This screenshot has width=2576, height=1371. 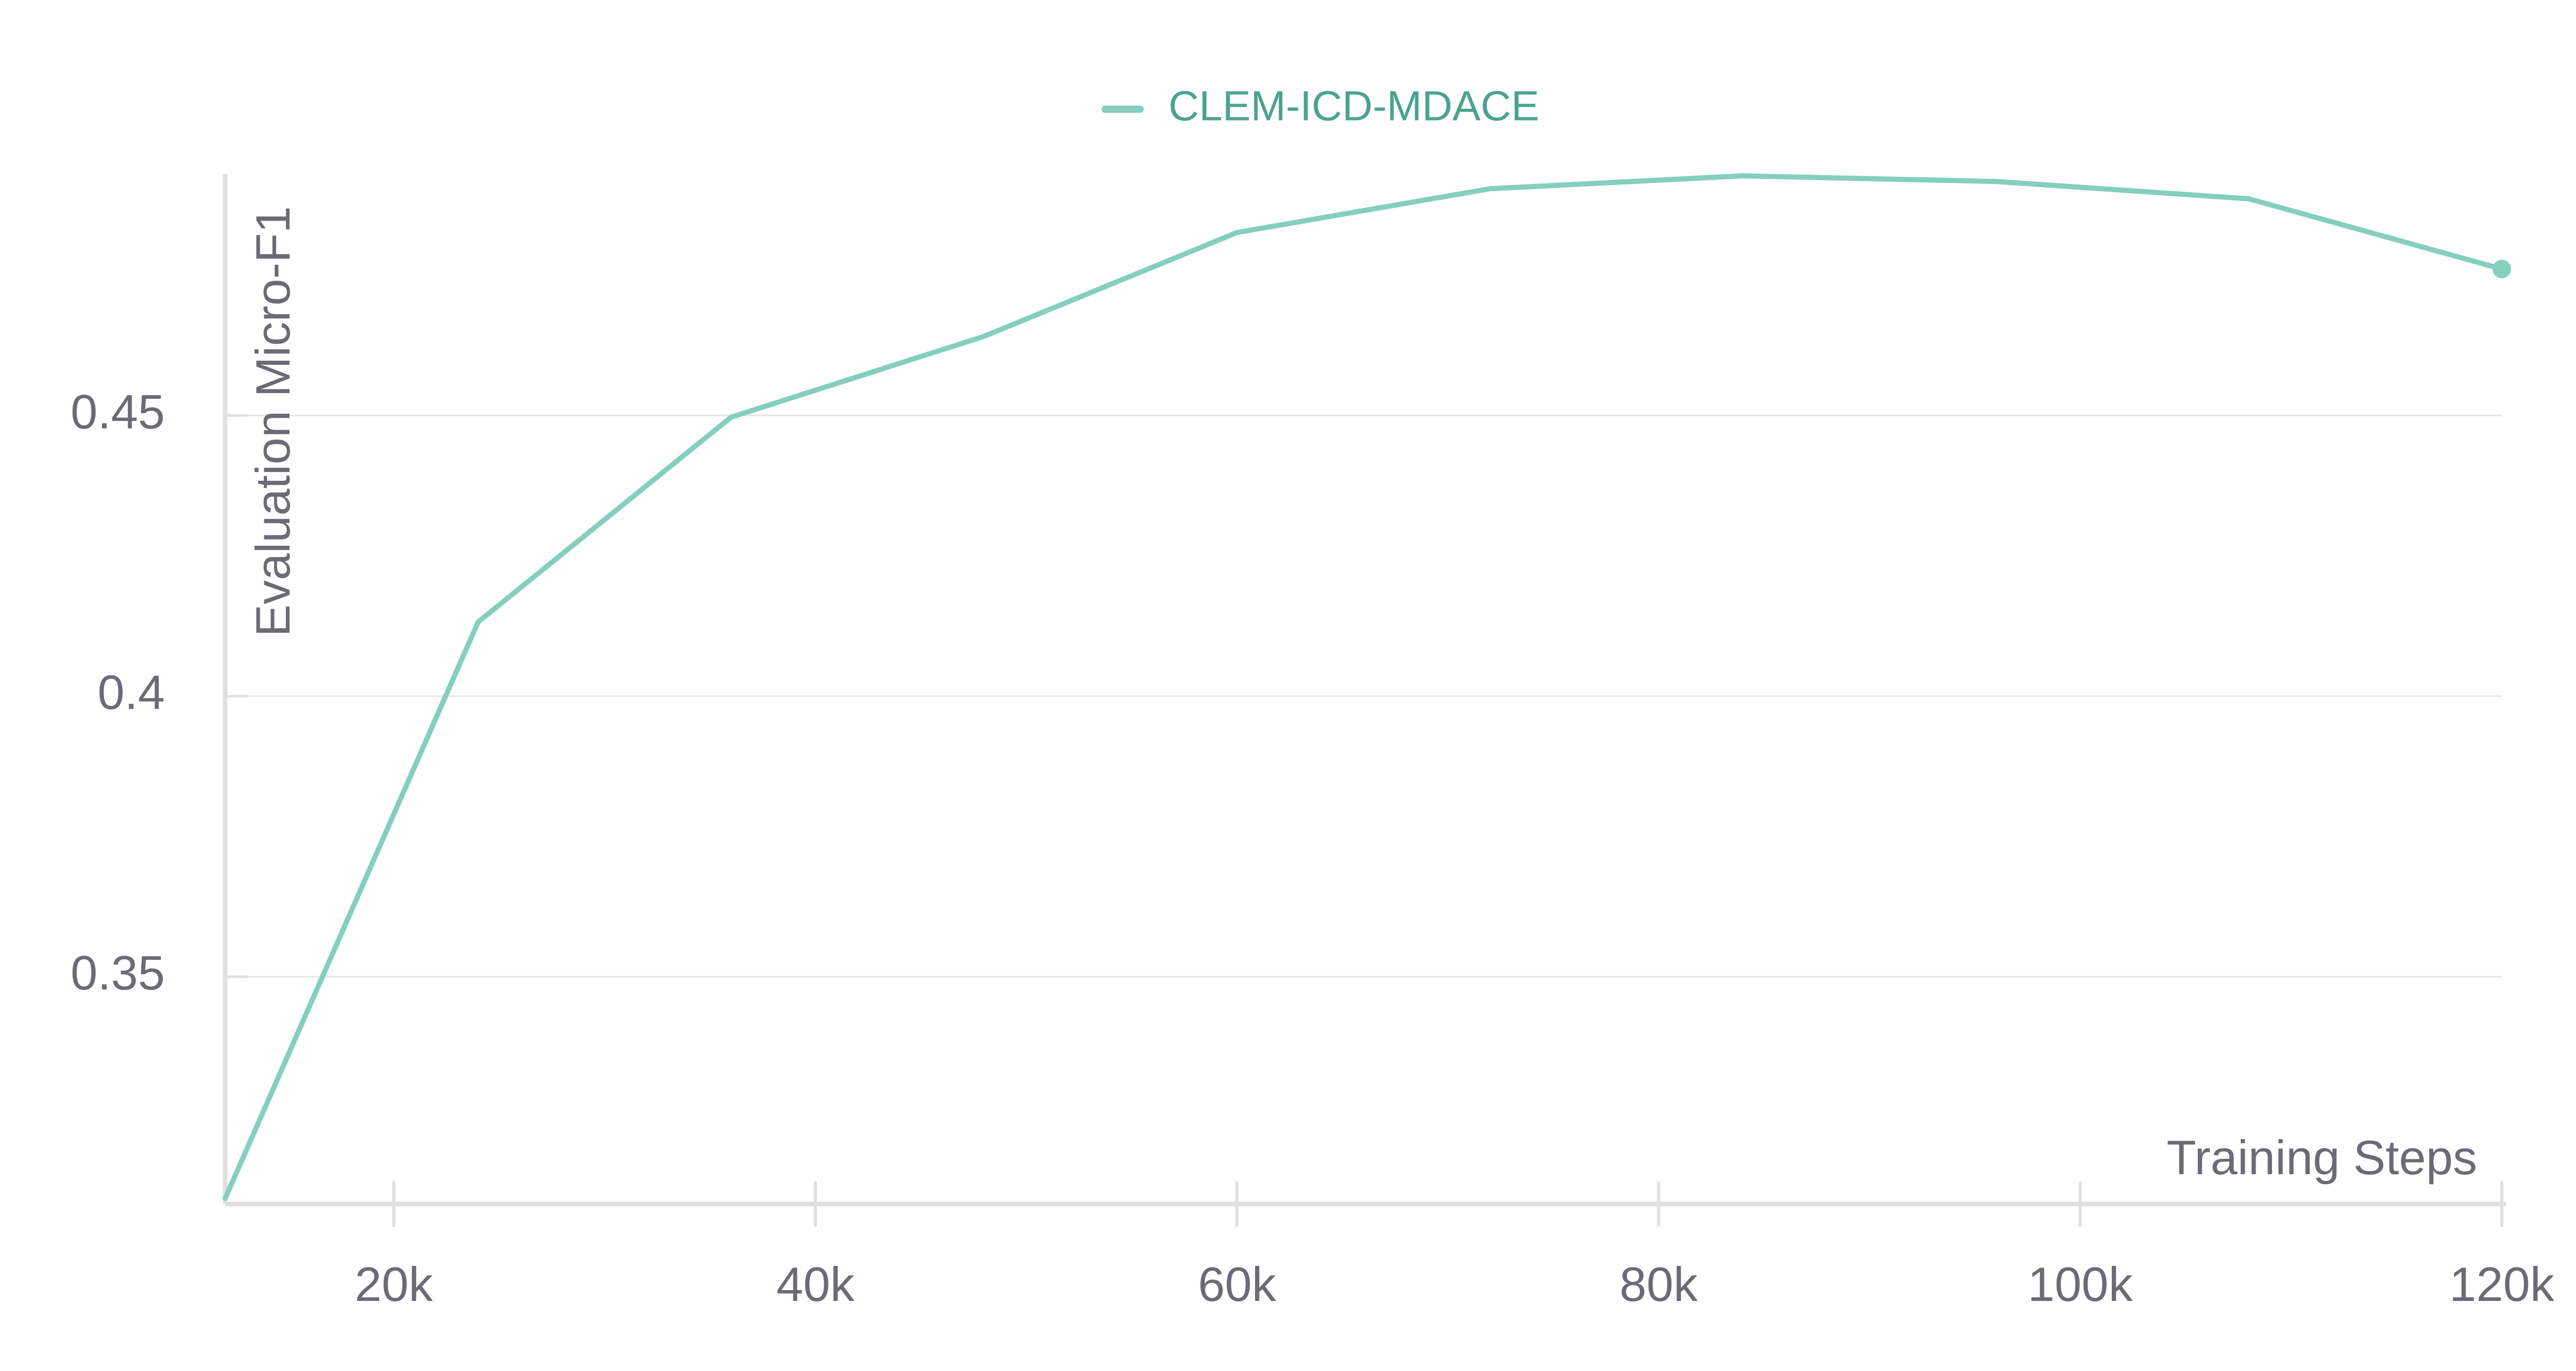 What do you see at coordinates (131, 692) in the screenshot?
I see `y-tick-label: 0.4` at bounding box center [131, 692].